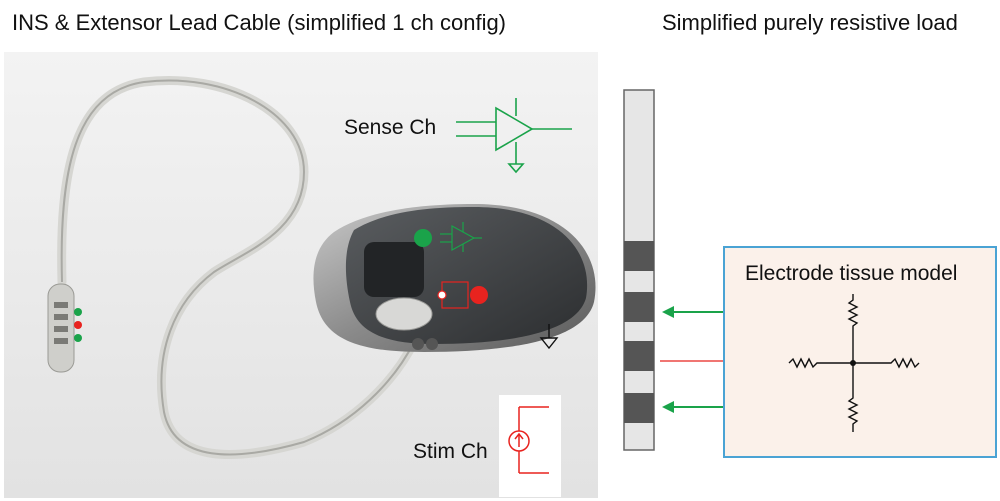 This screenshot has height=501, width=1000. What do you see at coordinates (886, 363) in the screenshot?
I see `resistor-right` at bounding box center [886, 363].